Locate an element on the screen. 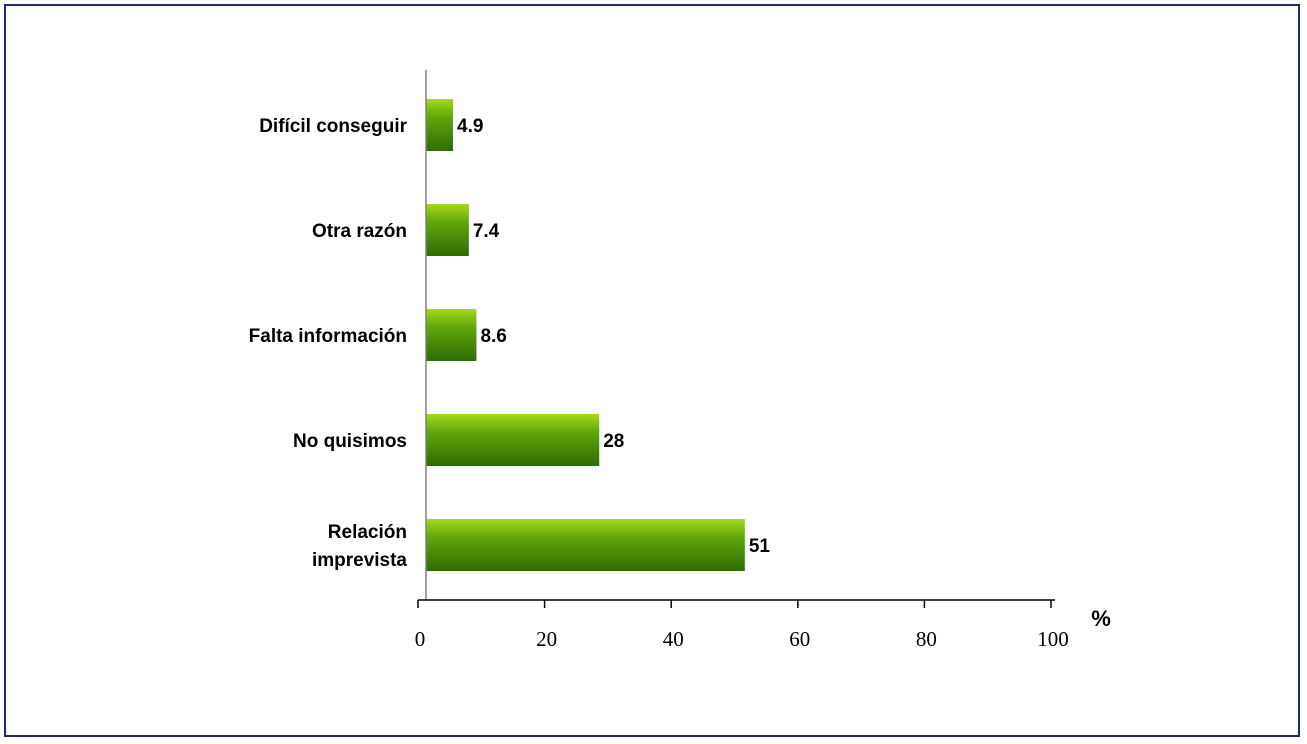  category-label-line: Relación is located at coordinates (367, 532).